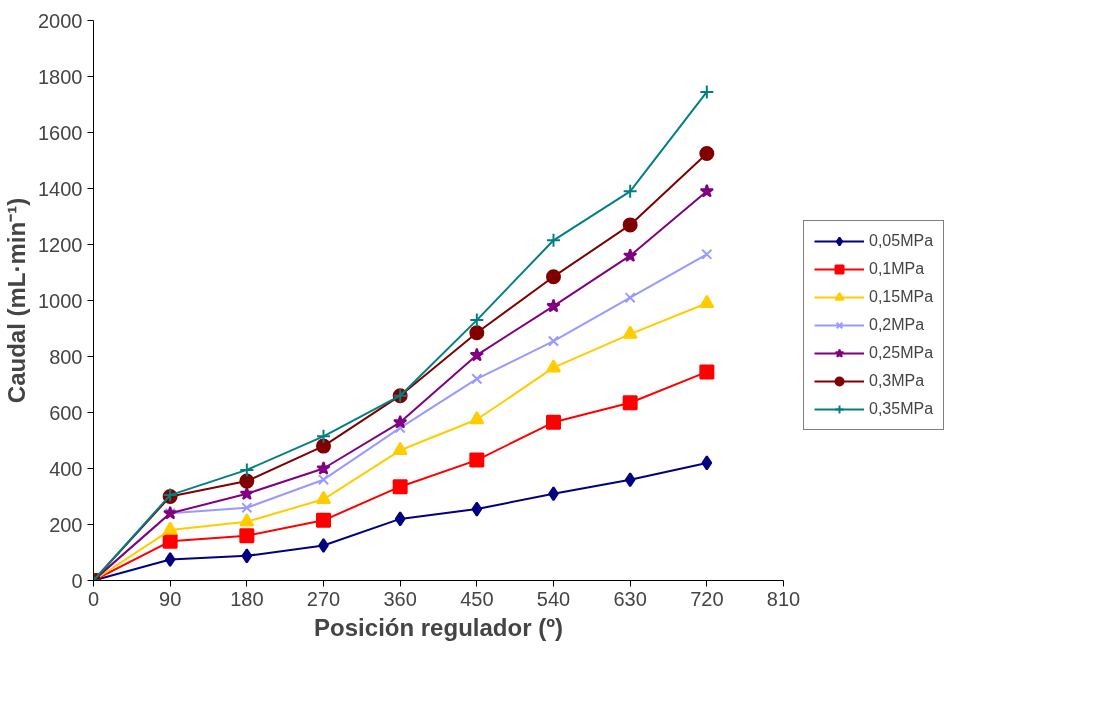 The width and height of the screenshot is (1108, 725). Describe the element at coordinates (897, 325) in the screenshot. I see `legend-label: 0,2MPa` at that location.